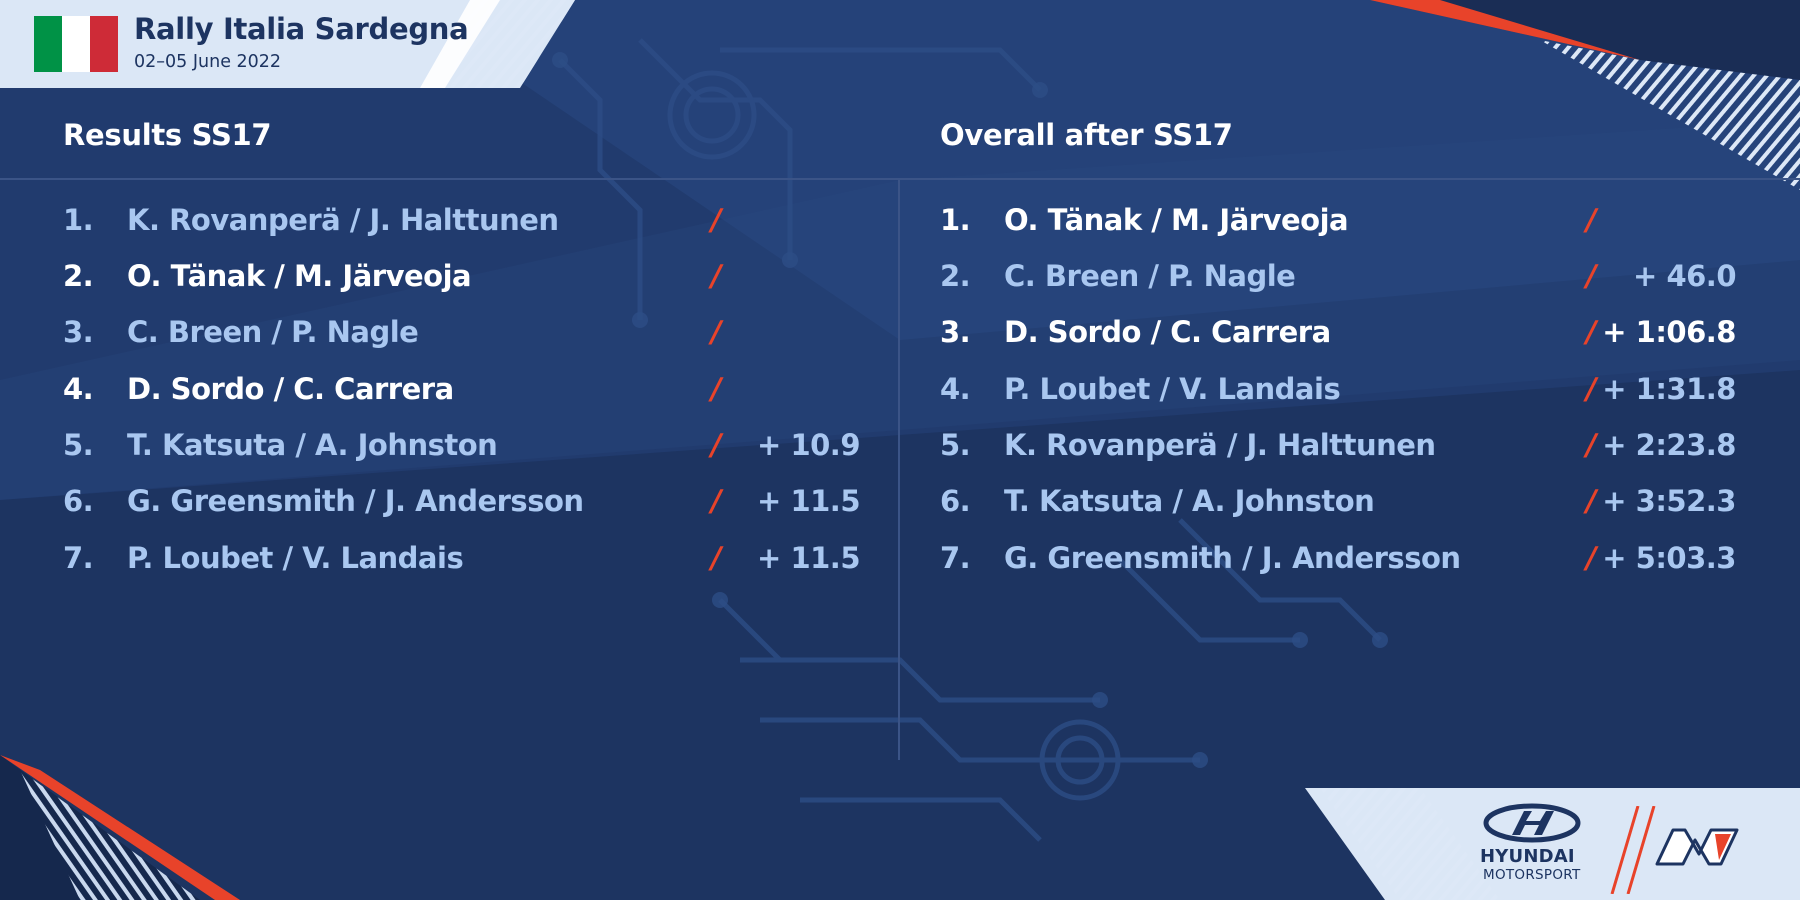  I want to click on overall-title: Overall after SS17, so click(1086, 135).